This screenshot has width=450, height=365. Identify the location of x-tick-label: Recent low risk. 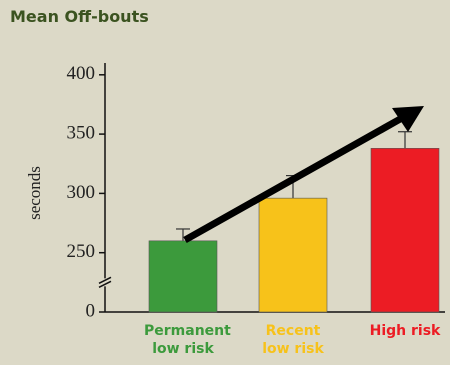
(293, 340).